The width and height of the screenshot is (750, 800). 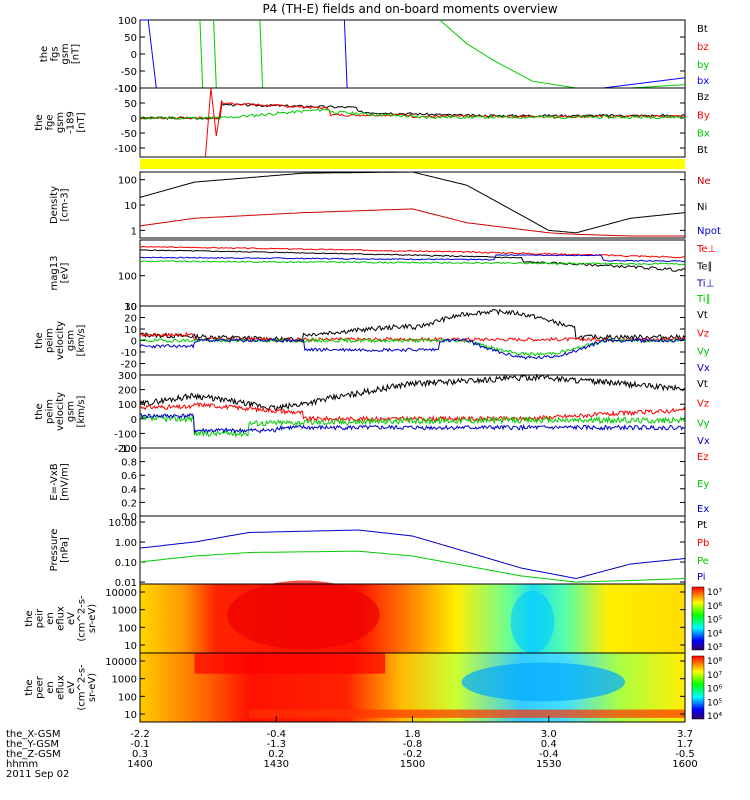 What do you see at coordinates (704, 181) in the screenshot?
I see `density-legend-Ne: Ne` at bounding box center [704, 181].